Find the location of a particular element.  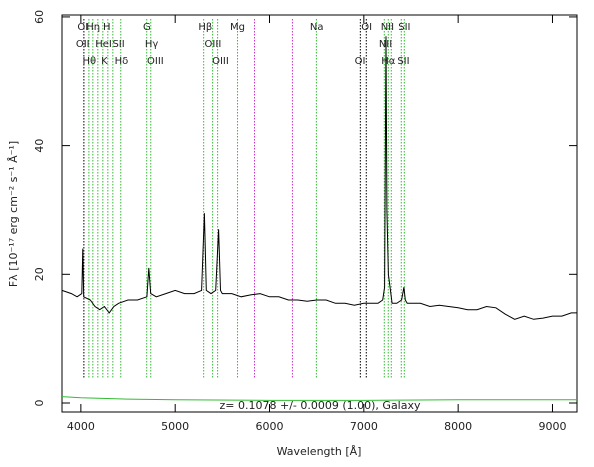

y-axis-title: Fλ [10⁻¹⁷ erg cm⁻² s⁻¹ Å⁻¹] is located at coordinates (13, 214).